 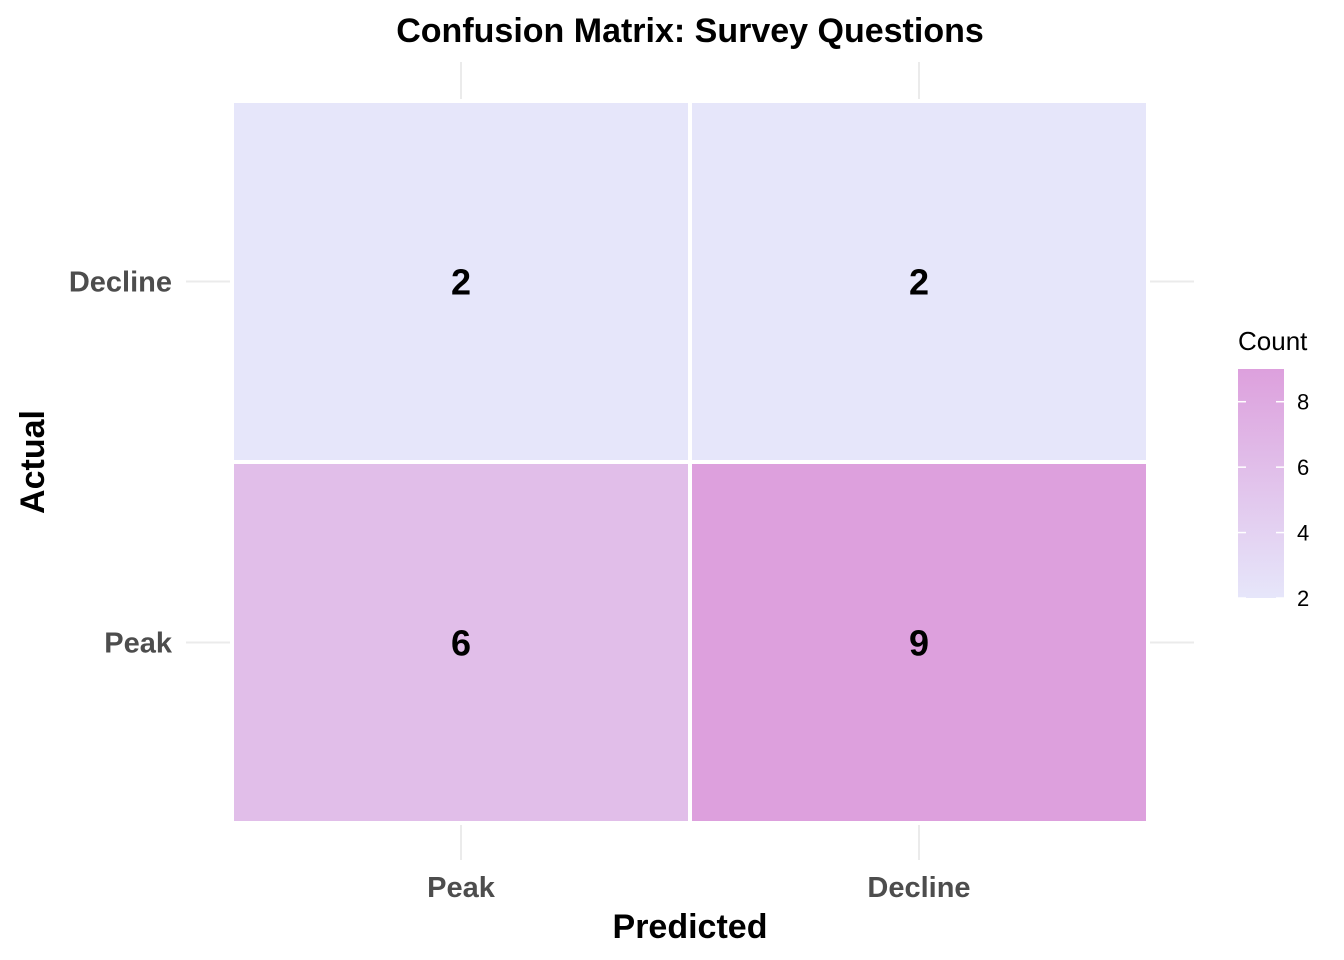 What do you see at coordinates (918, 888) in the screenshot?
I see `x-tick-label: Decline` at bounding box center [918, 888].